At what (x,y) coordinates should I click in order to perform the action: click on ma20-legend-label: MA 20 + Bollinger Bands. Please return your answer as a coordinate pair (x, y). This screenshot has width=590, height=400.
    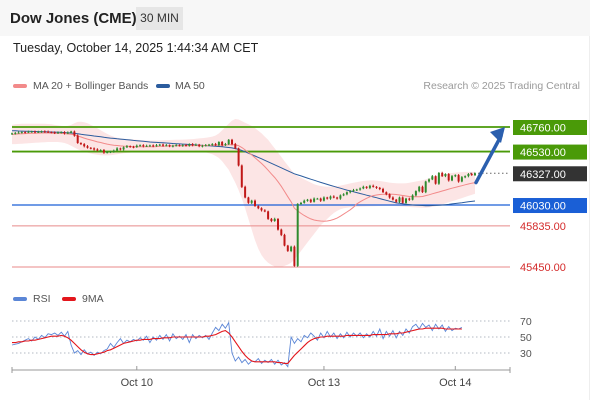
    Looking at the image, I should click on (91, 86).